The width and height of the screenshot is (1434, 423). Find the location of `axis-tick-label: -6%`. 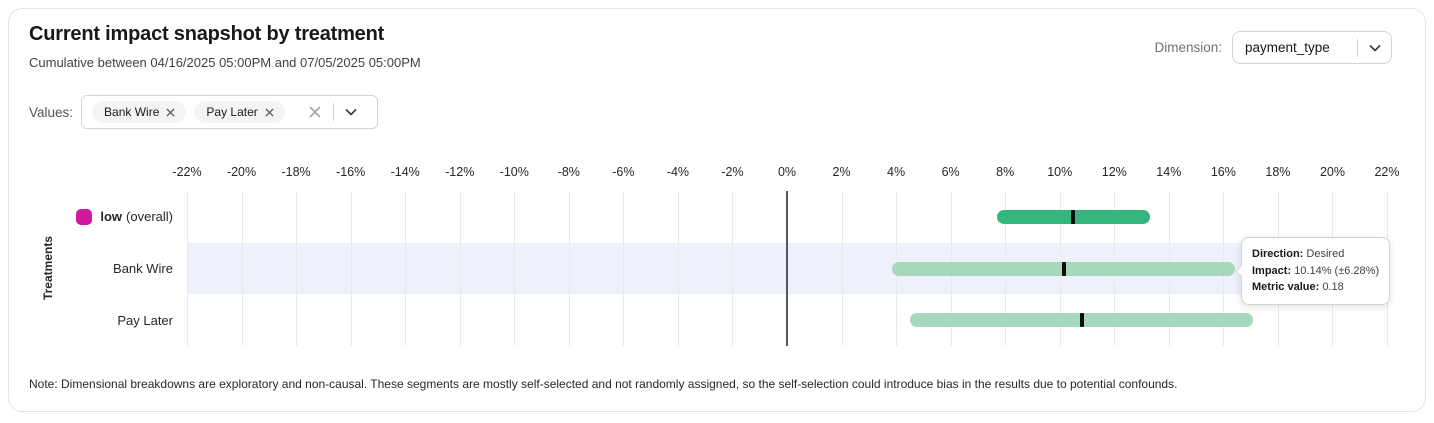

axis-tick-label: -6% is located at coordinates (623, 172).